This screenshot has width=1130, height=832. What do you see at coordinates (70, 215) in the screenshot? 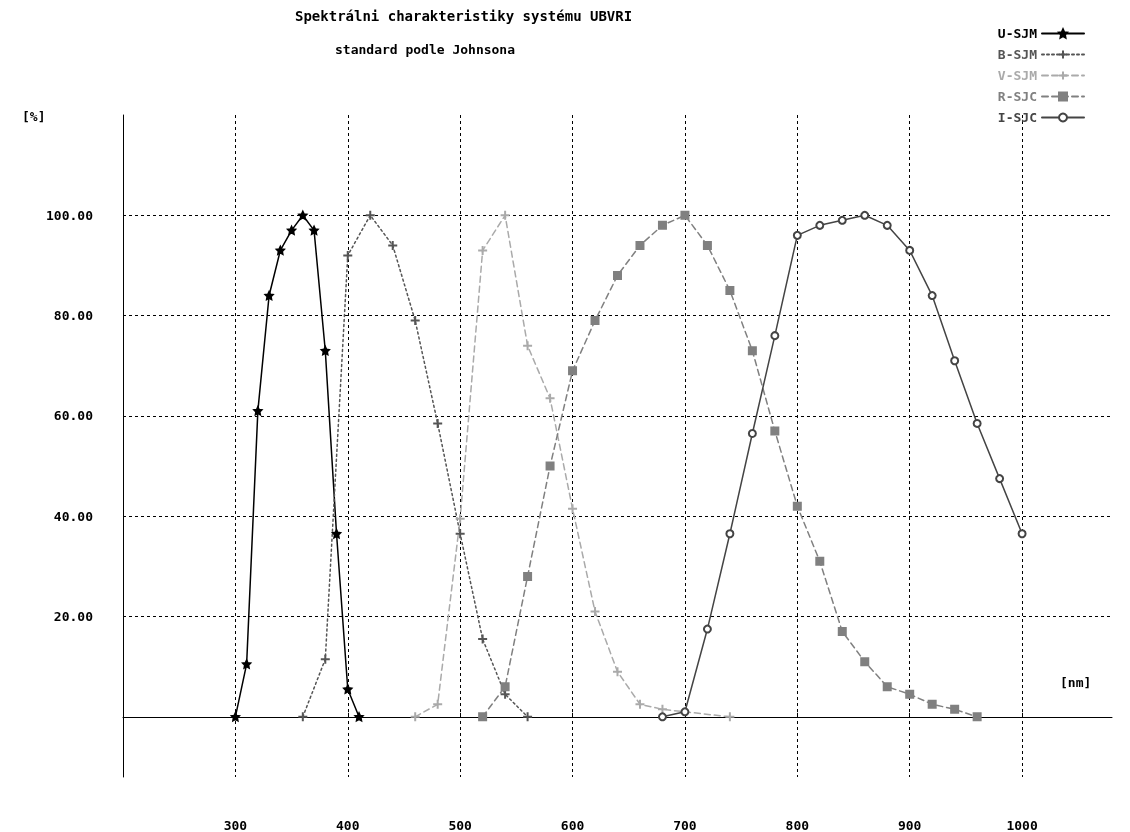
I see `y-tick-label: 100.00` at bounding box center [70, 215].